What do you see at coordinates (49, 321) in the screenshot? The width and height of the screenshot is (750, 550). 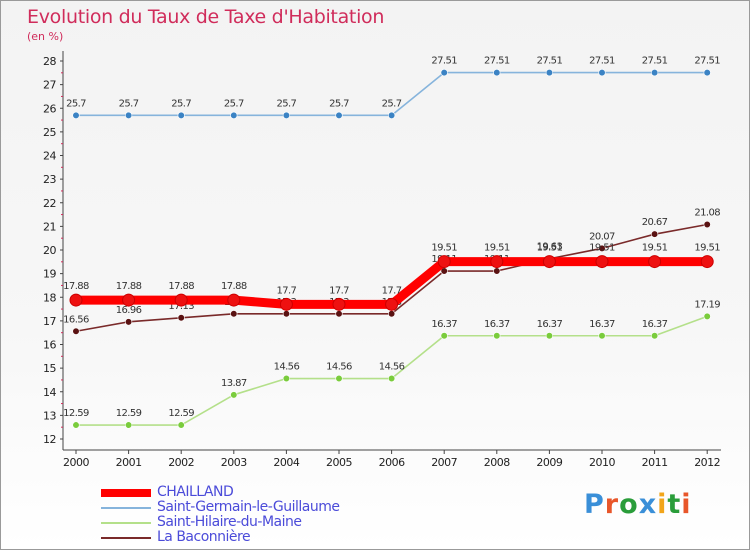 I see `y-tick-label: 17` at bounding box center [49, 321].